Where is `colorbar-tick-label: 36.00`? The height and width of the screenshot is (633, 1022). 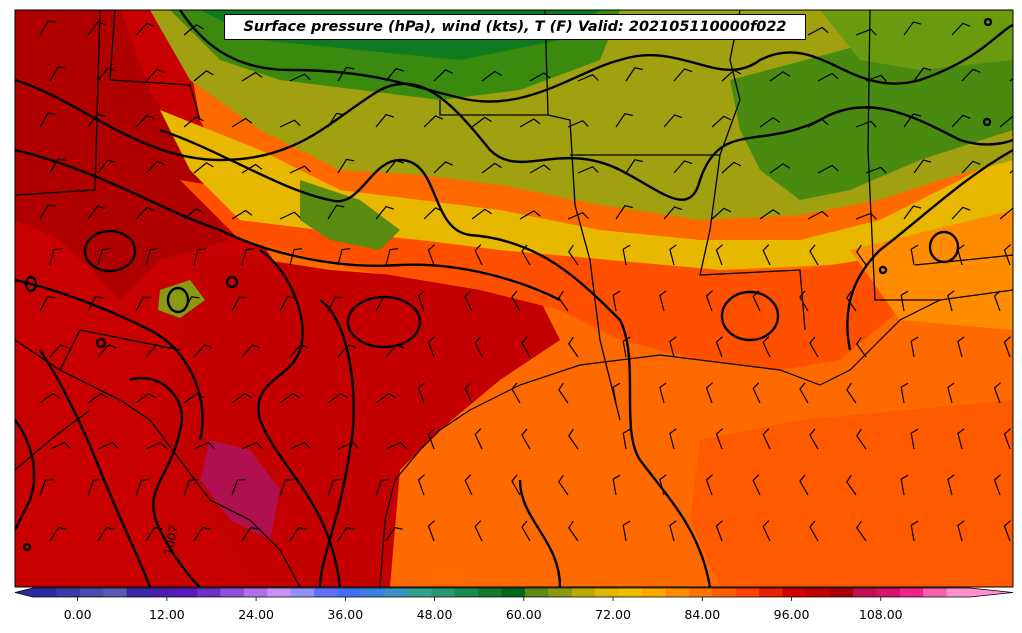 colorbar-tick-label: 36.00 is located at coordinates (345, 614).